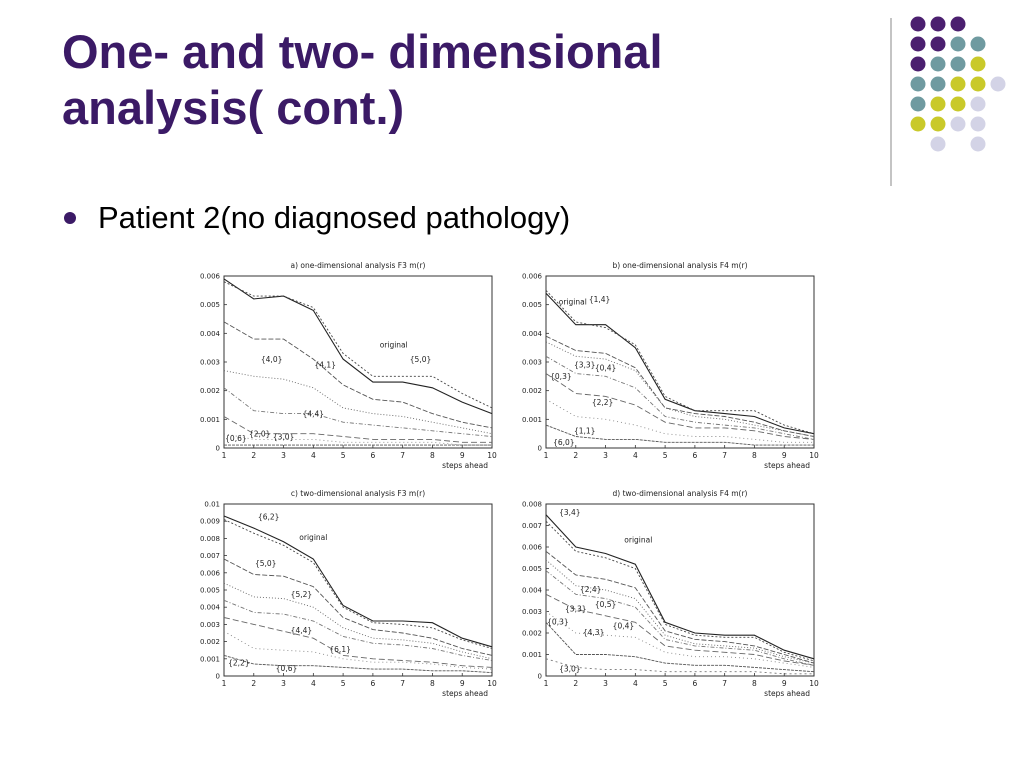 The height and width of the screenshot is (768, 1024). What do you see at coordinates (590, 589) in the screenshot?
I see `series-annotation: {2,4}` at bounding box center [590, 589].